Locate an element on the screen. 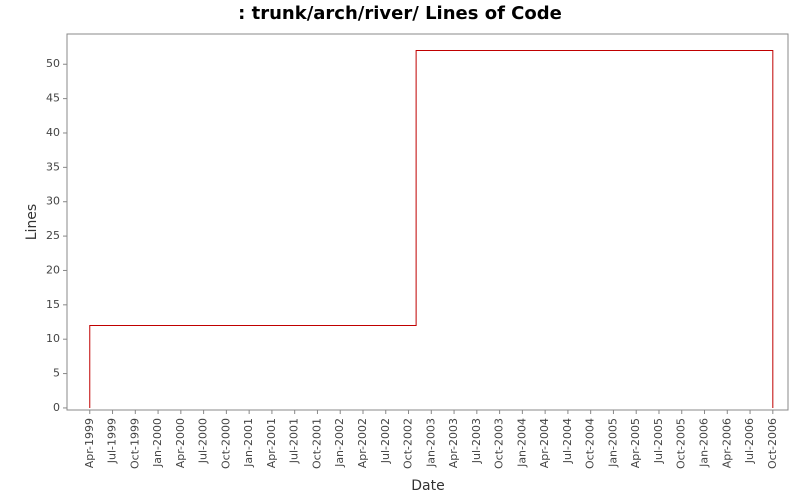 Image resolution: width=800 pixels, height=500 pixels. x-tick-label: Jan-2002 is located at coordinates (339, 443).